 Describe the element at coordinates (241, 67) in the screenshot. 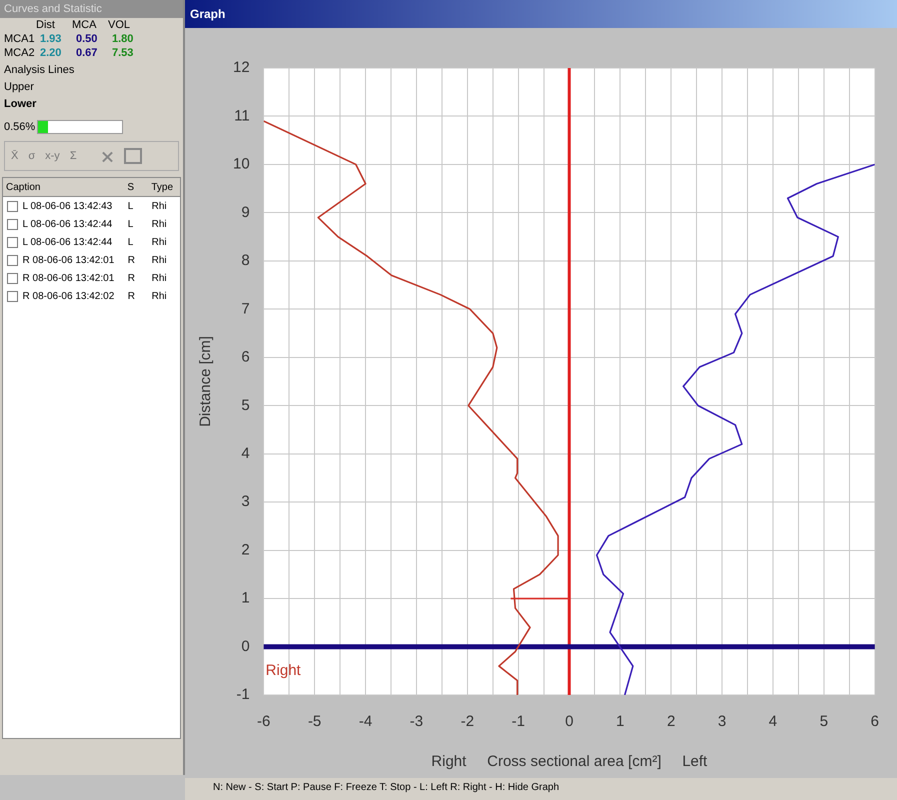

I see `y-tick-label: 12` at that location.